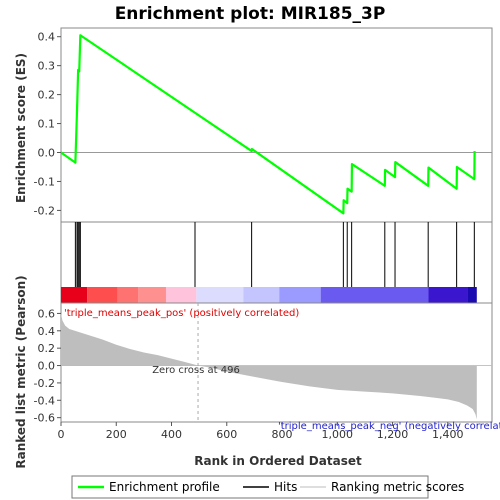 This screenshot has height=500, width=500. I want to click on es-y-tick-label: 0.3, so click(47, 66).